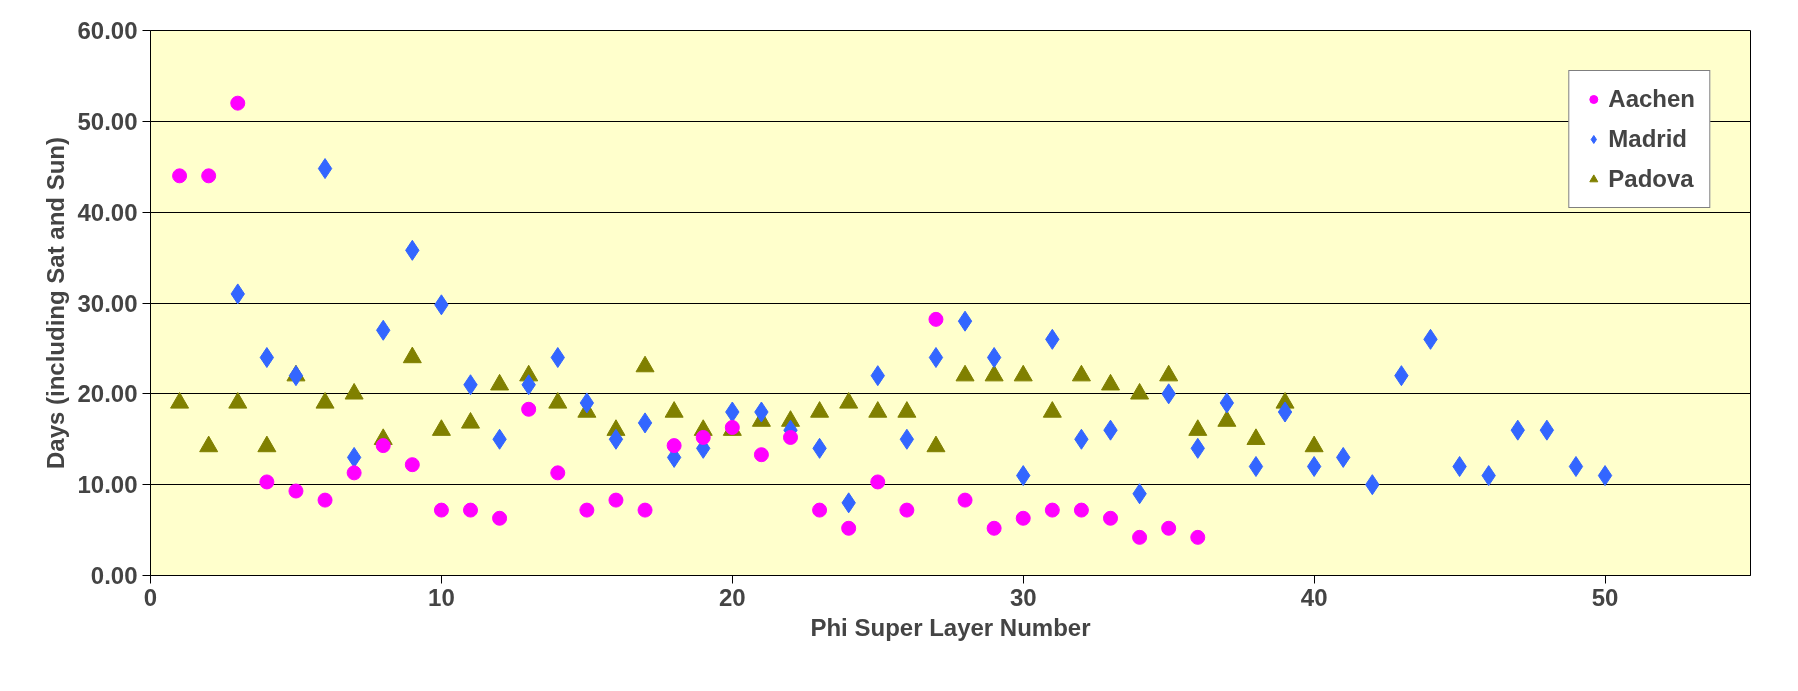  I want to click on y-tick-label: 50.00, so click(107, 121).